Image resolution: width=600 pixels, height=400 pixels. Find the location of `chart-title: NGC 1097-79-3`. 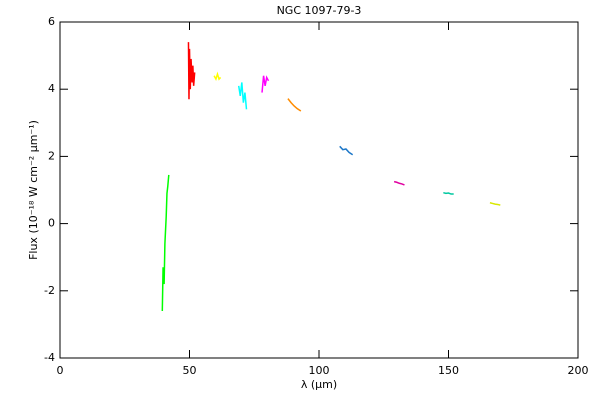

chart-title: NGC 1097-79-3 is located at coordinates (319, 10).